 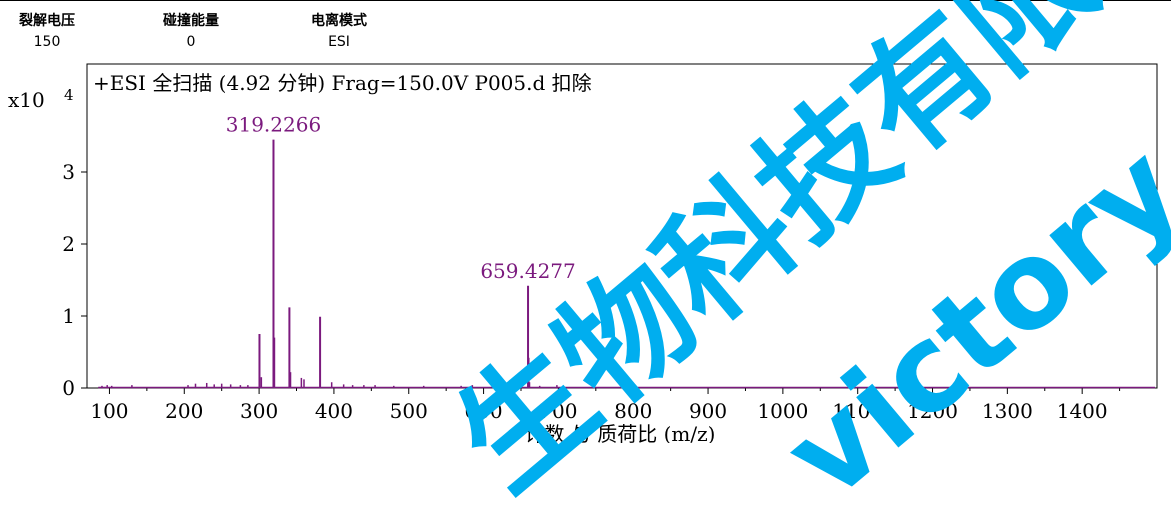 What do you see at coordinates (109, 411) in the screenshot?
I see `x-tick-label: 100` at bounding box center [109, 411].